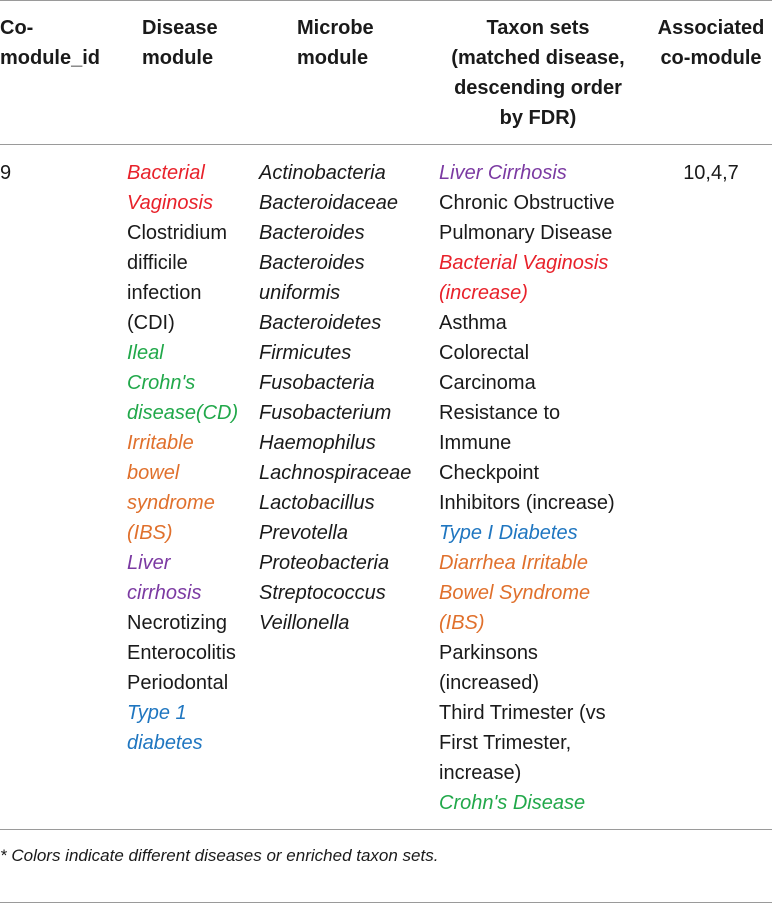 This screenshot has width=772, height=906. What do you see at coordinates (164, 593) in the screenshot?
I see `disease-line: cirrhosis` at bounding box center [164, 593].